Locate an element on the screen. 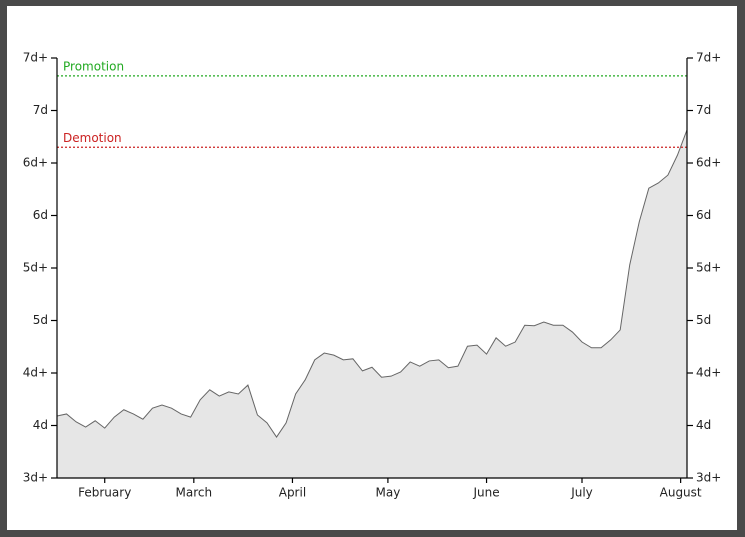 The image size is (745, 537). x-tick-label: May is located at coordinates (388, 493).